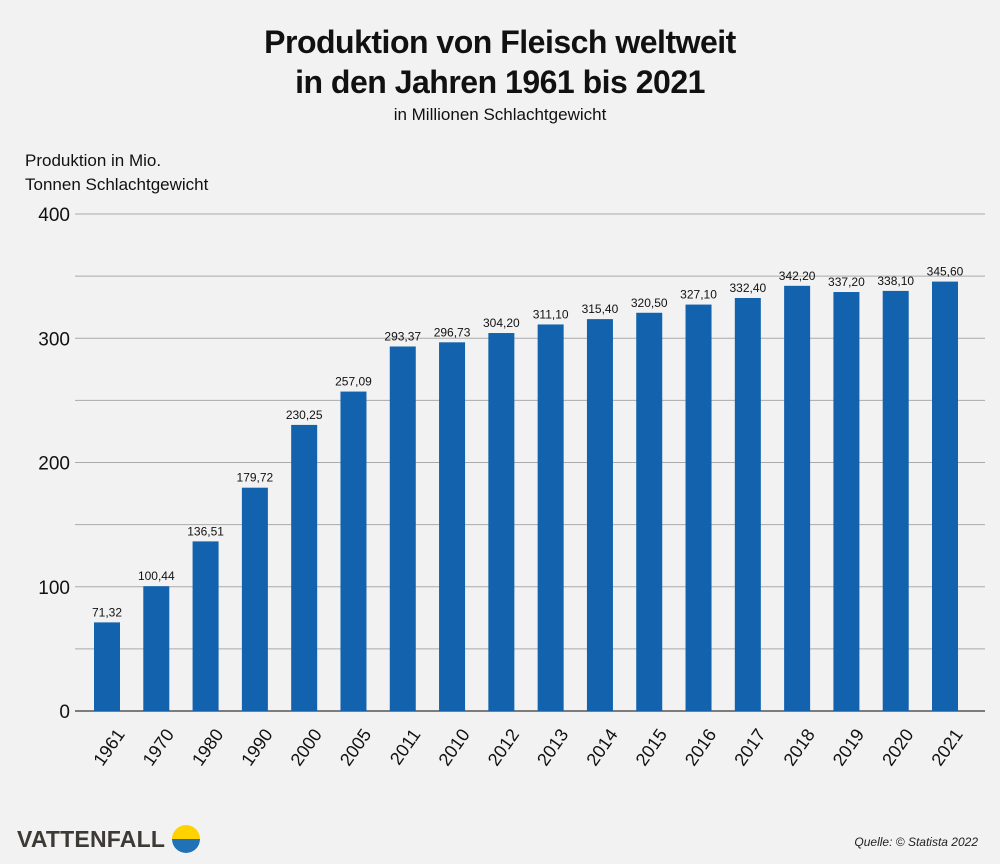 This screenshot has height=864, width=1000. Describe the element at coordinates (93, 160) in the screenshot. I see `y-axis-label-line-1: Produktion in Mio.` at that location.